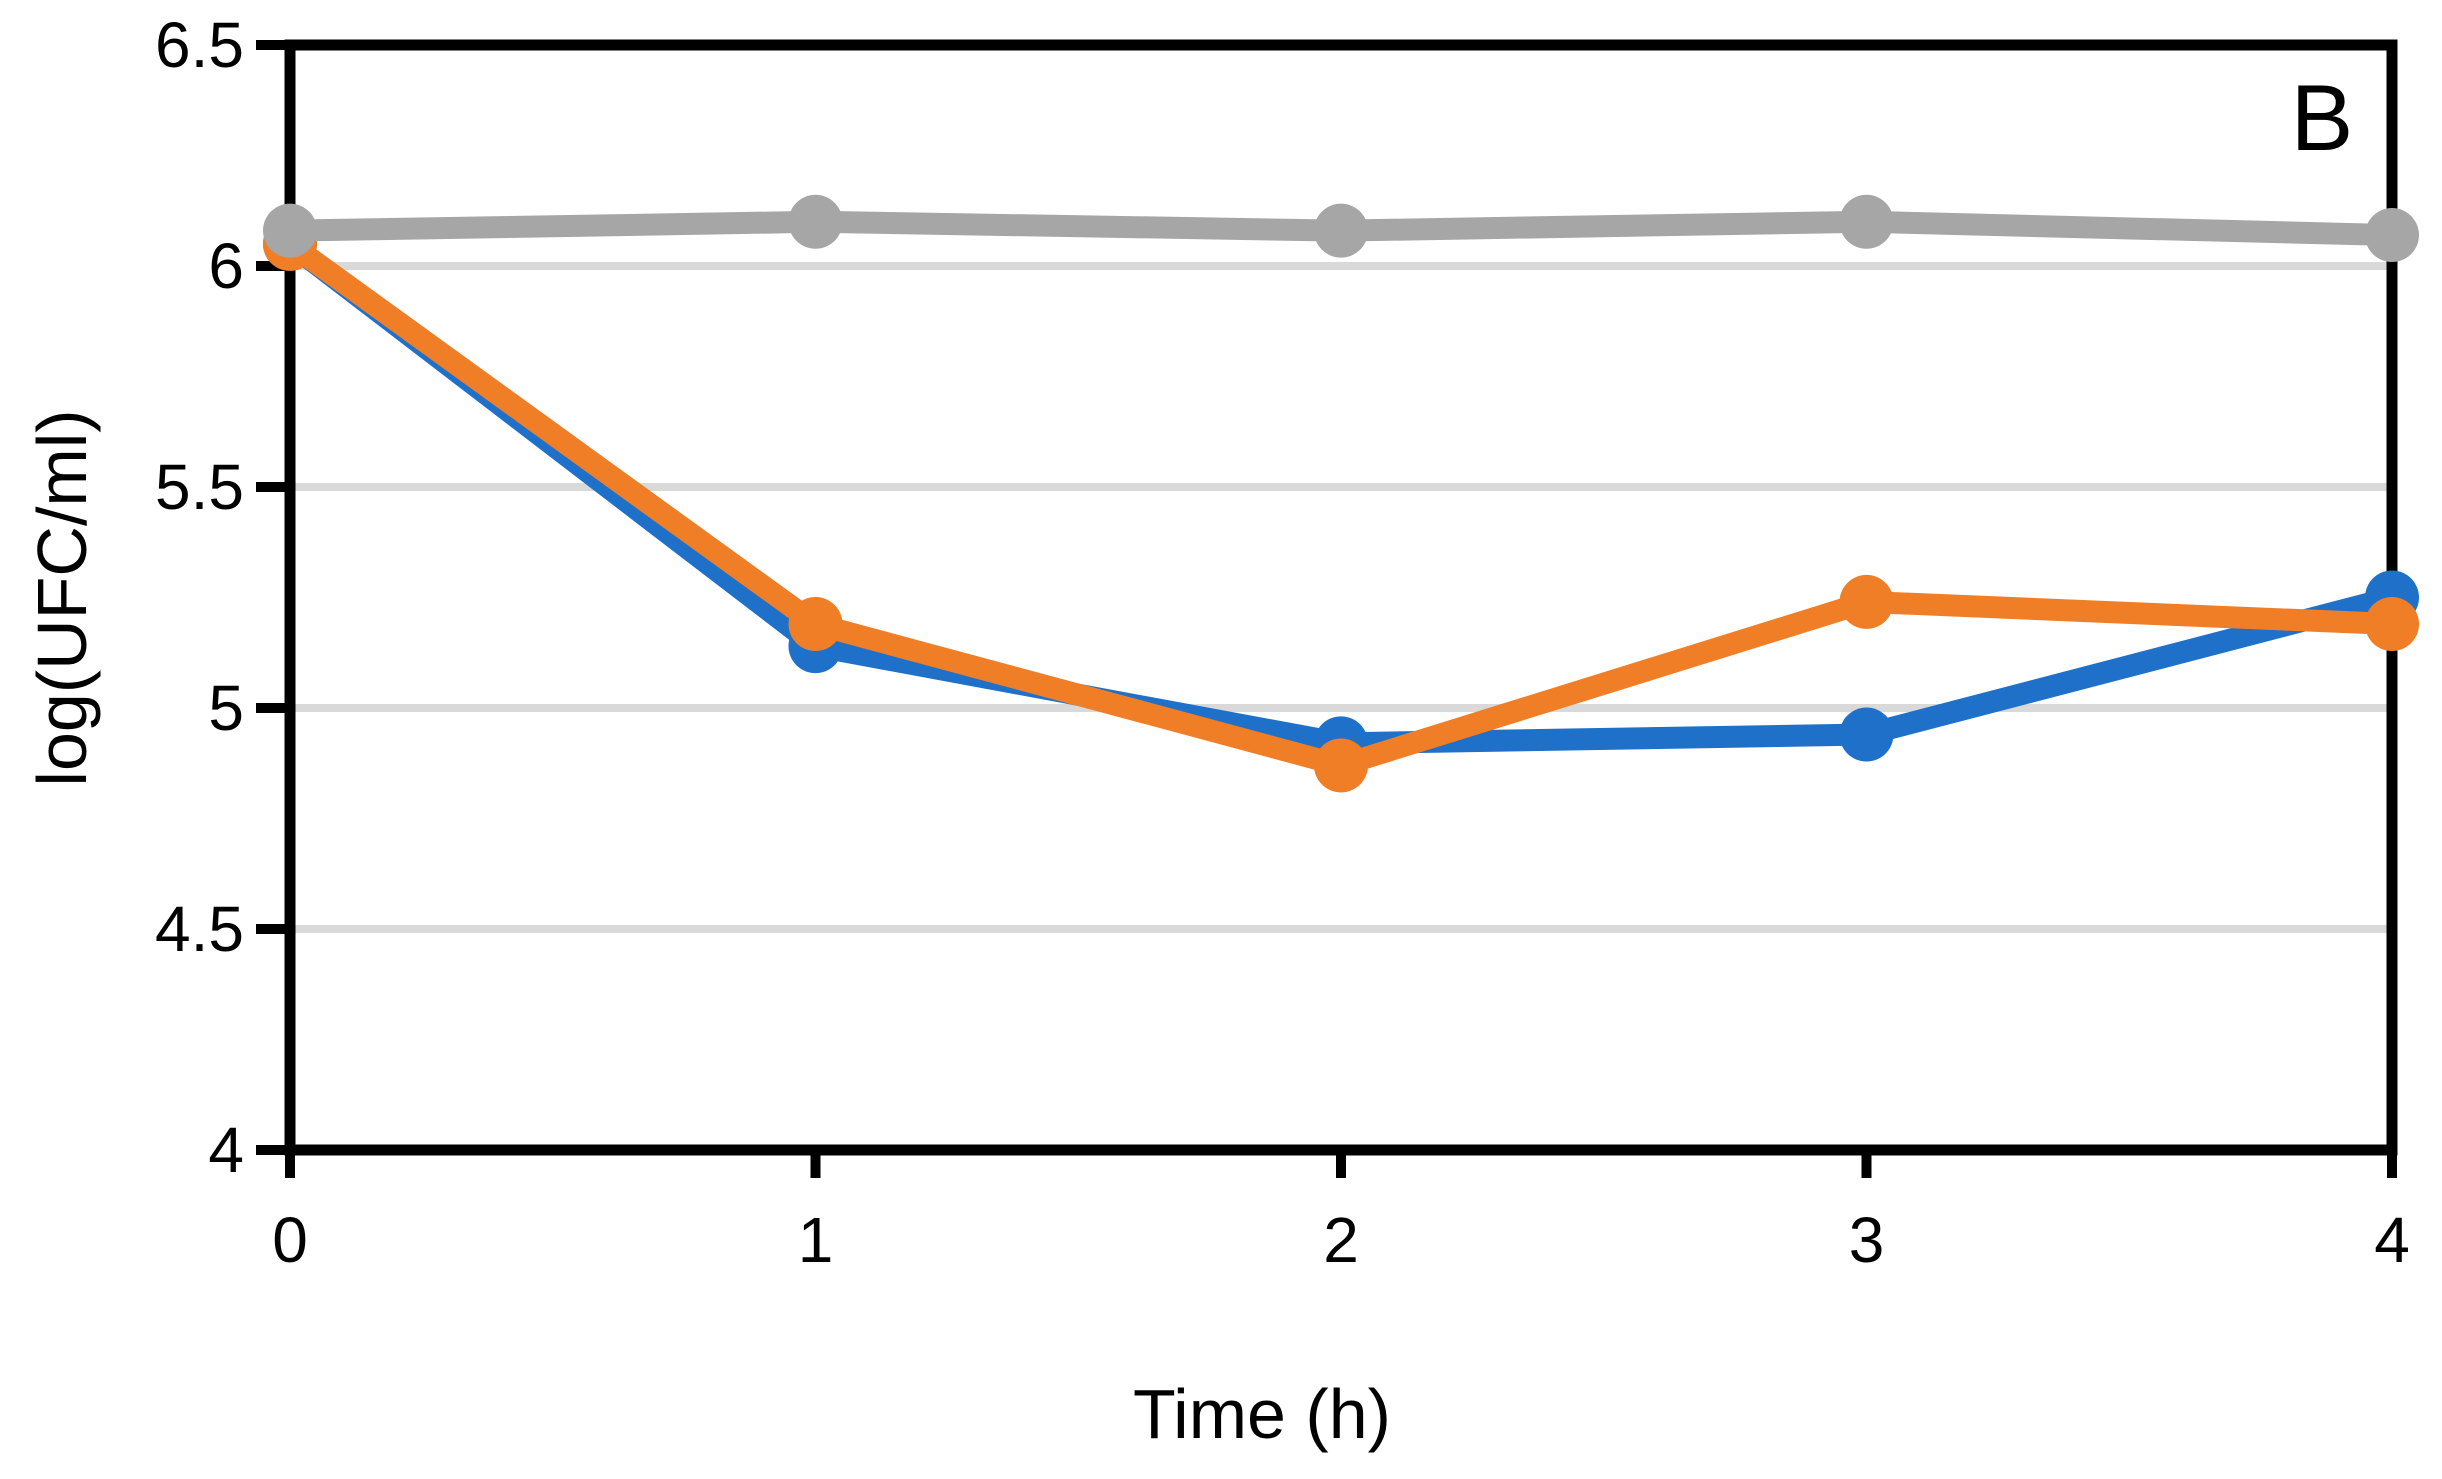  What do you see at coordinates (1866, 734) in the screenshot?
I see `blue-series-marker` at bounding box center [1866, 734].